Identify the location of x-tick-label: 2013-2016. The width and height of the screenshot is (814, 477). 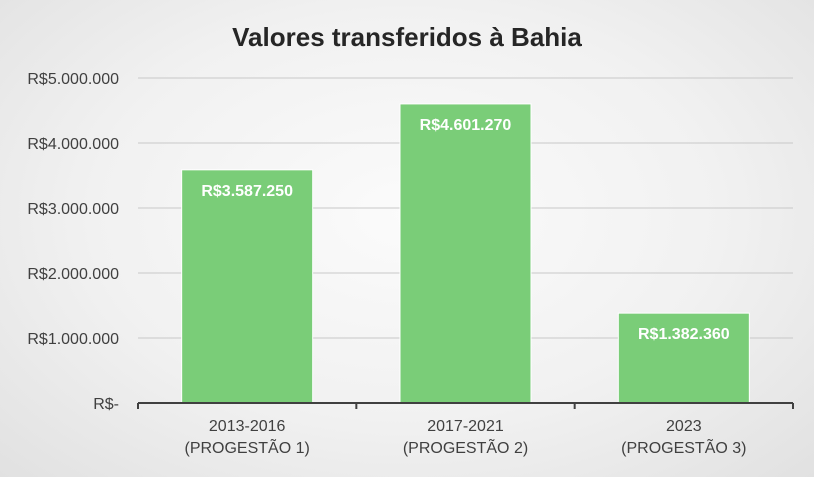
(247, 426).